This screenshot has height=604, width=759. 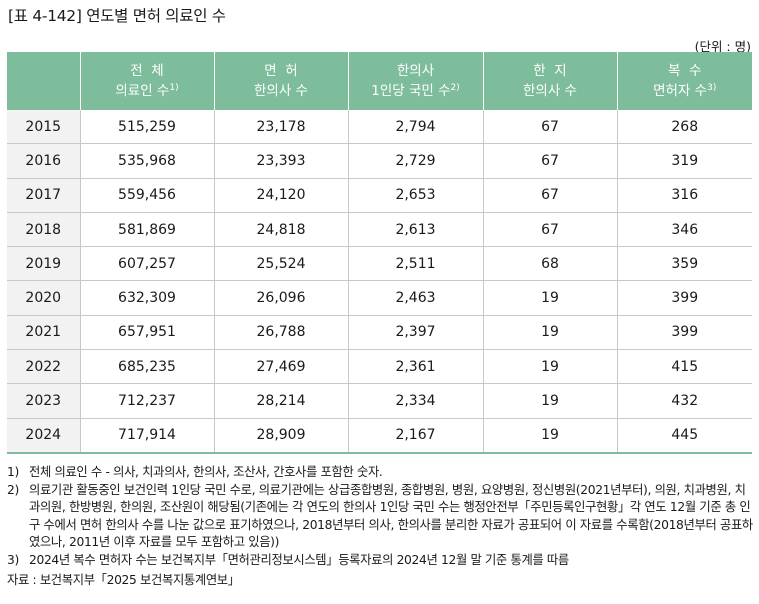 What do you see at coordinates (146, 161) in the screenshot?
I see `value-cell: 535,968` at bounding box center [146, 161].